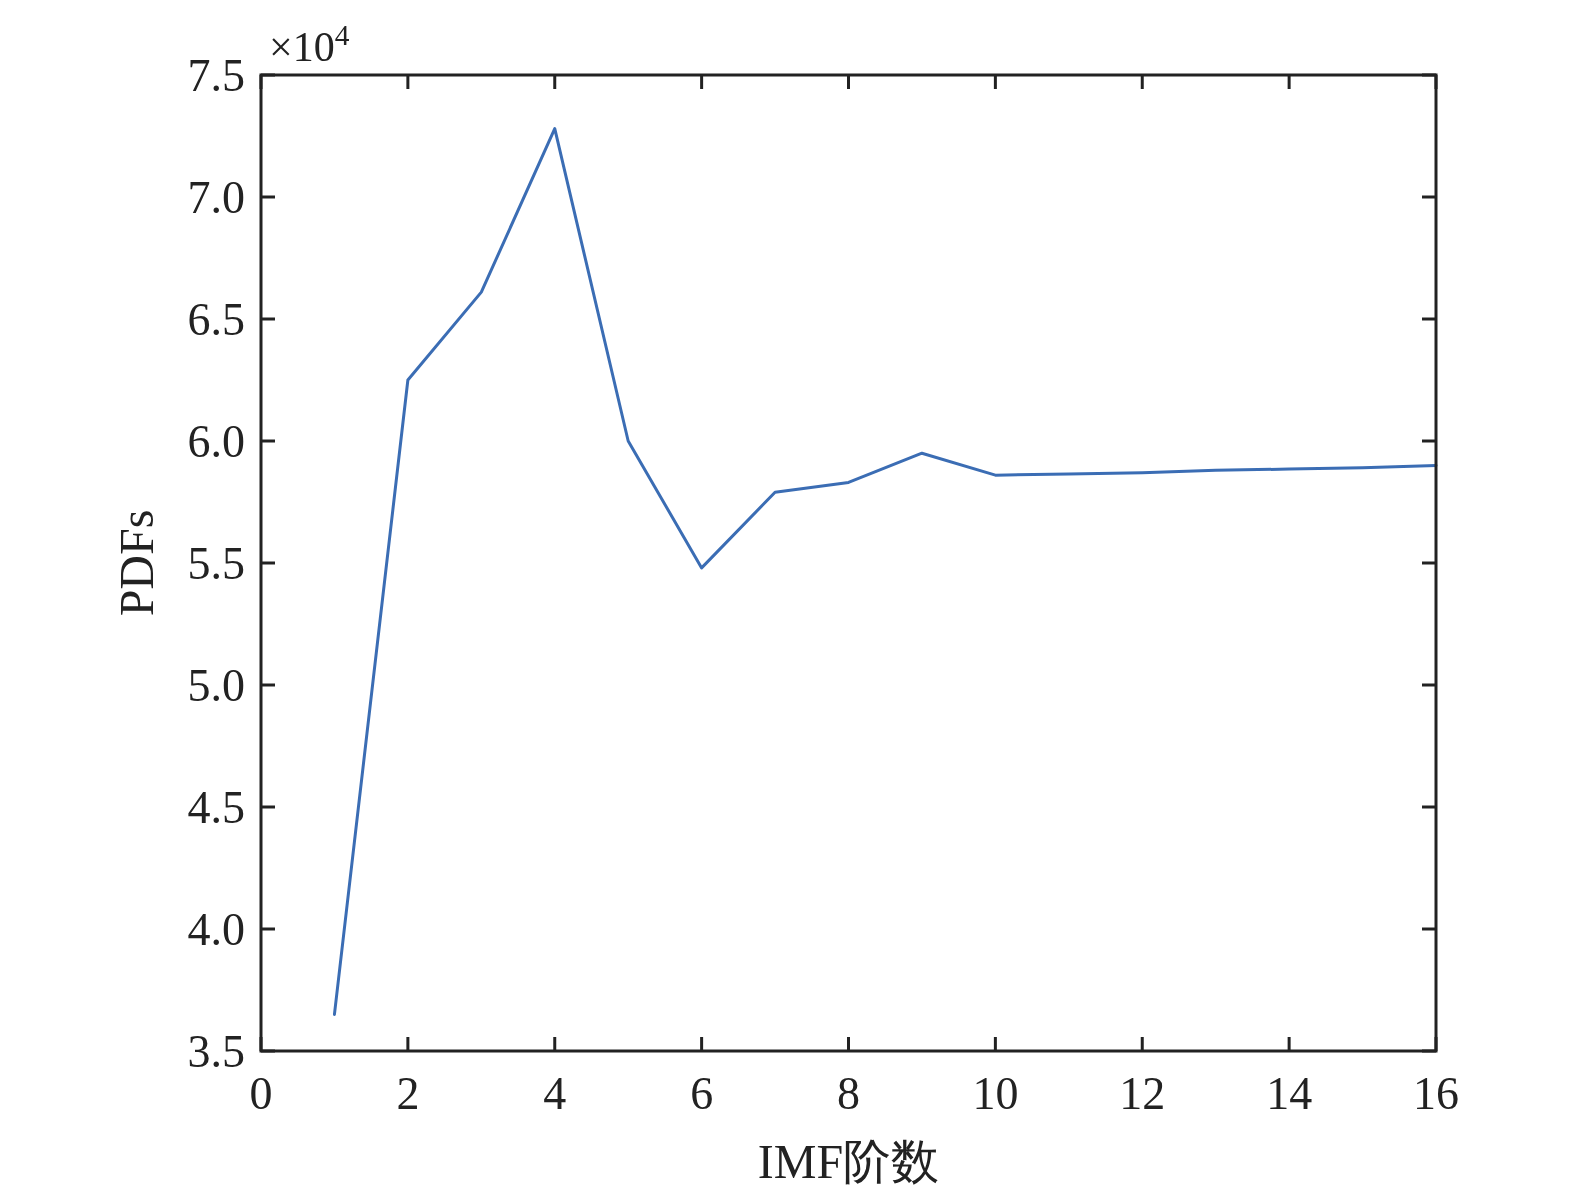 The width and height of the screenshot is (1575, 1201). What do you see at coordinates (136, 563) in the screenshot?
I see `y-axis-title: PDFs` at bounding box center [136, 563].